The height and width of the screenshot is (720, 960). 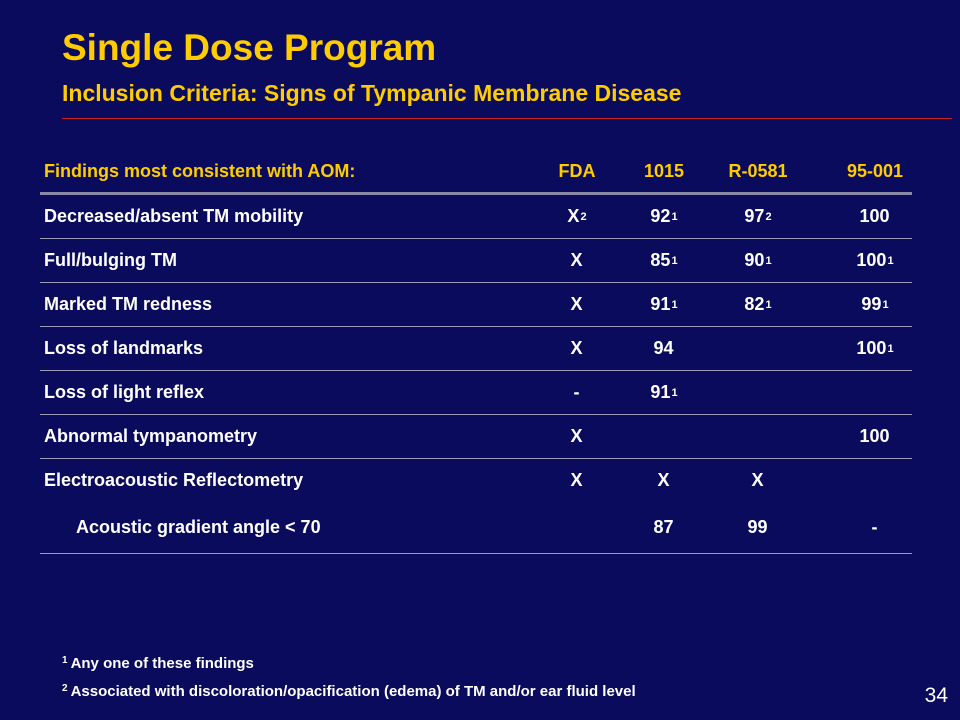 What do you see at coordinates (757, 479) in the screenshot?
I see `r0581-cell: X` at bounding box center [757, 479].